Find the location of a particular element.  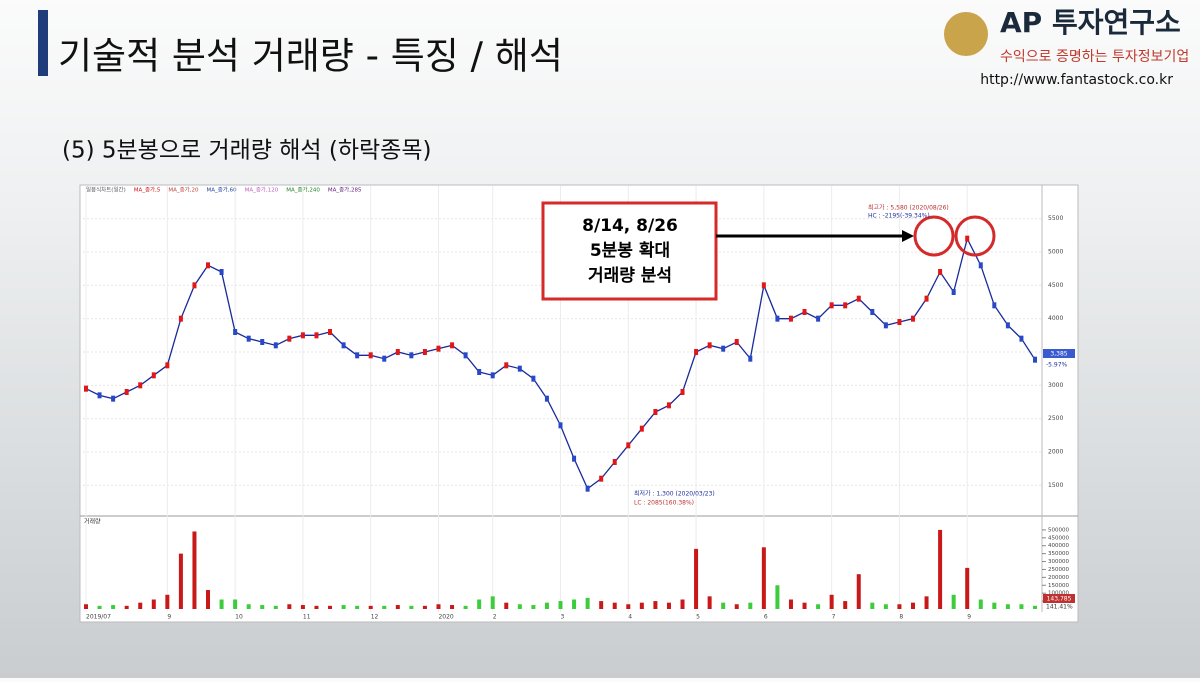

x-tick-label: 2020 is located at coordinates (445, 617).